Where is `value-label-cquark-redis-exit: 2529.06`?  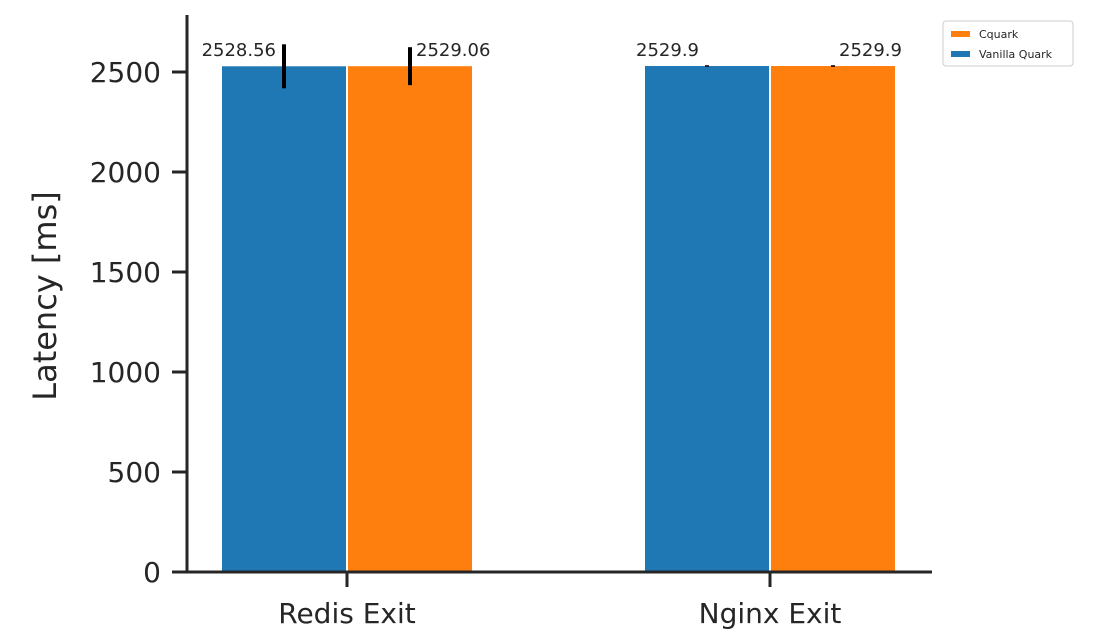 value-label-cquark-redis-exit: 2529.06 is located at coordinates (453, 50).